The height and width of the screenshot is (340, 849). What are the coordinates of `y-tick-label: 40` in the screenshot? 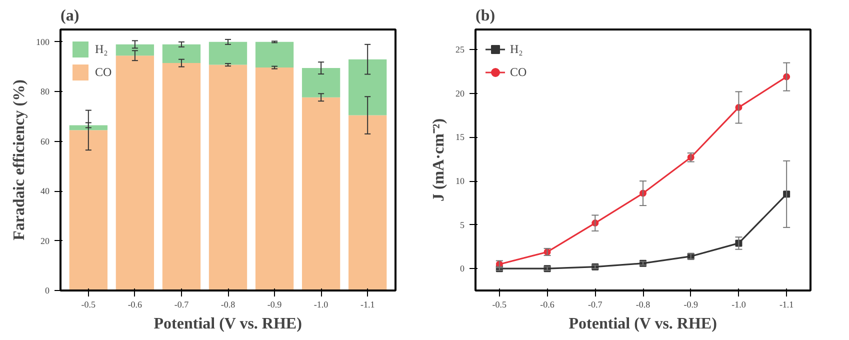 It's located at (45, 191).